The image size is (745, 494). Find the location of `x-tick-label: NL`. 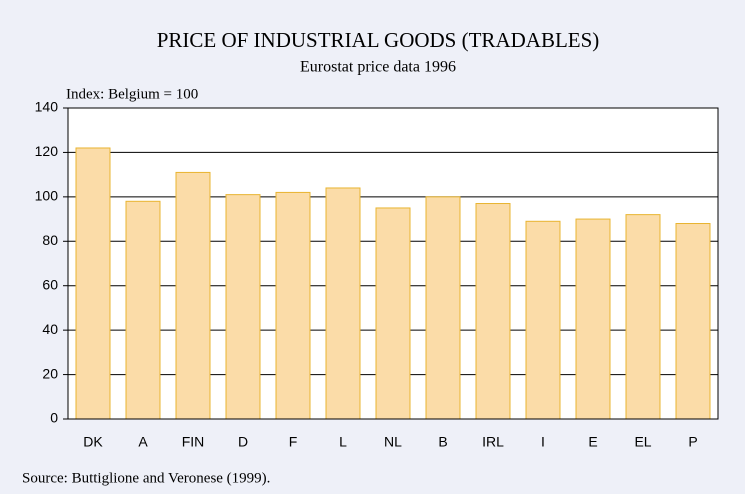

x-tick-label: NL is located at coordinates (393, 442).